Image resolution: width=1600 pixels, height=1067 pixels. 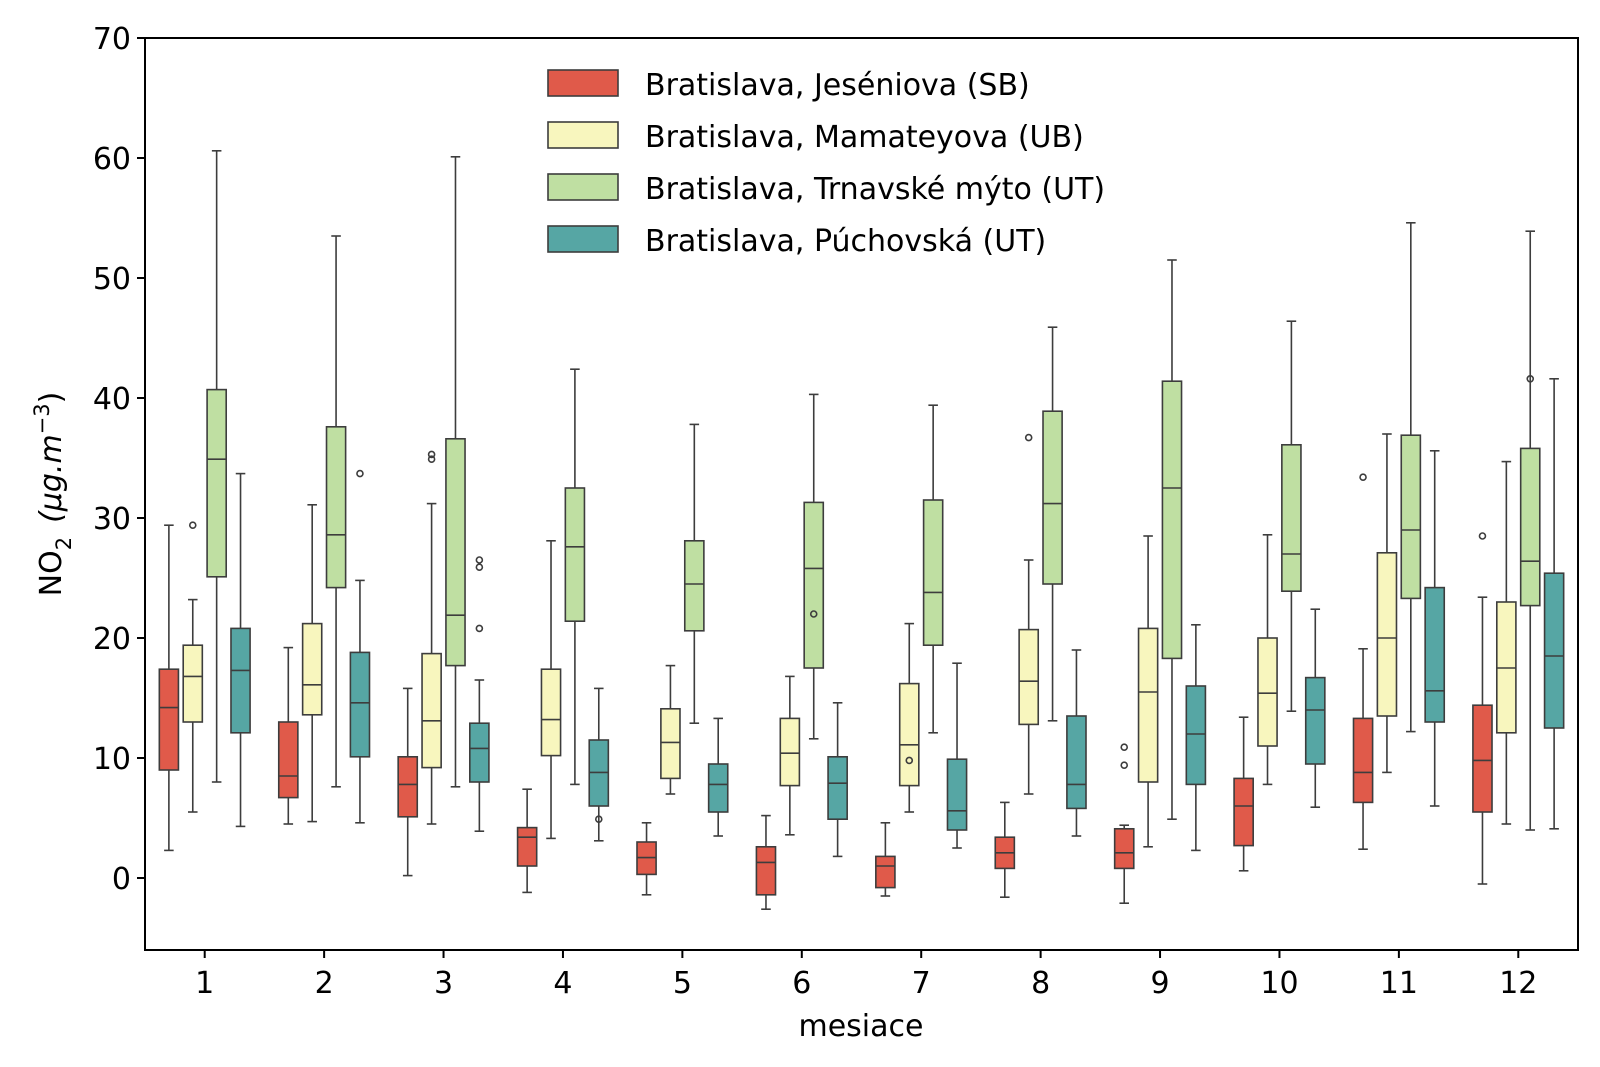 I want to click on box-Bratislava, Mamateyova (UB)-10, so click(x=1267, y=659).